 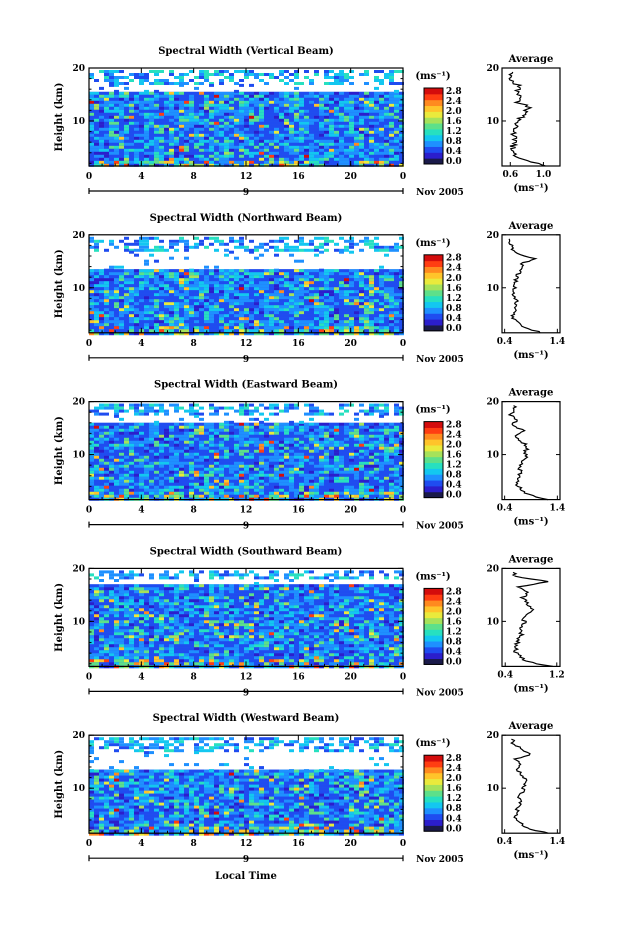 I want to click on average-frame, so click(x=531, y=284).